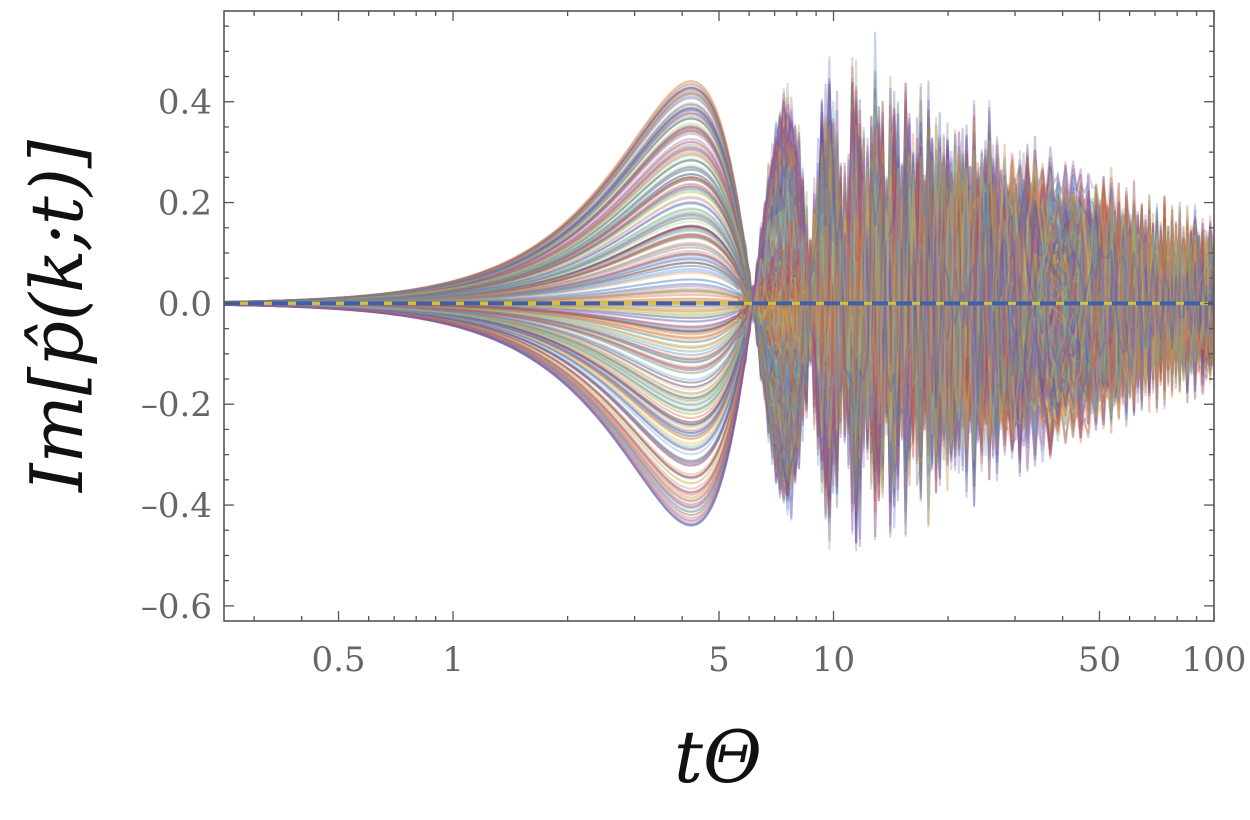 This screenshot has width=1250, height=820. What do you see at coordinates (453, 660) in the screenshot?
I see `x-tick-label: 1` at bounding box center [453, 660].